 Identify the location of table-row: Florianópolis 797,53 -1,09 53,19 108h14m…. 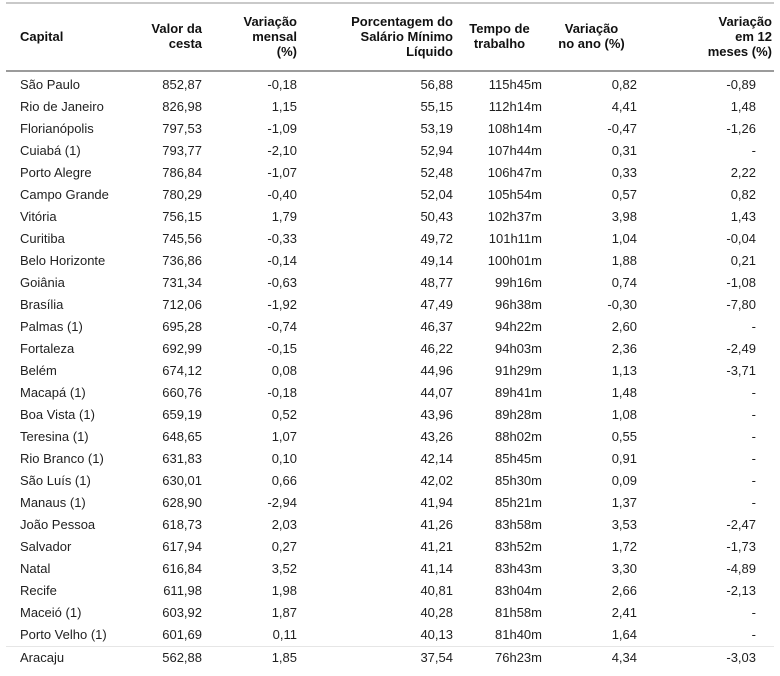
(390, 129).